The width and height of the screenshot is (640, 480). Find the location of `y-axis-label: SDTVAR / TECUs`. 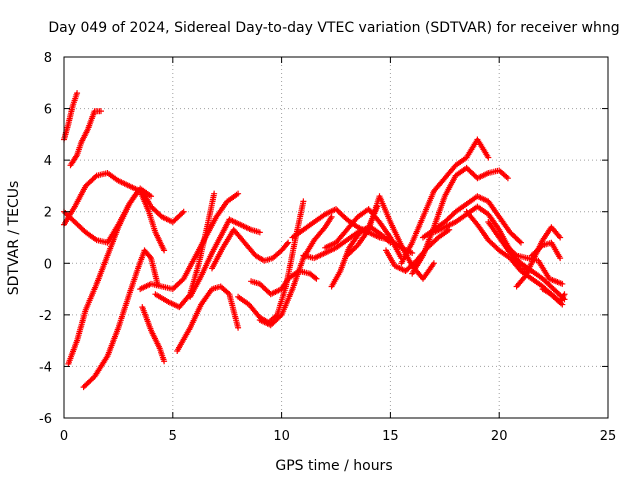

y-axis-label: SDTVAR / TECUs is located at coordinates (14, 238).